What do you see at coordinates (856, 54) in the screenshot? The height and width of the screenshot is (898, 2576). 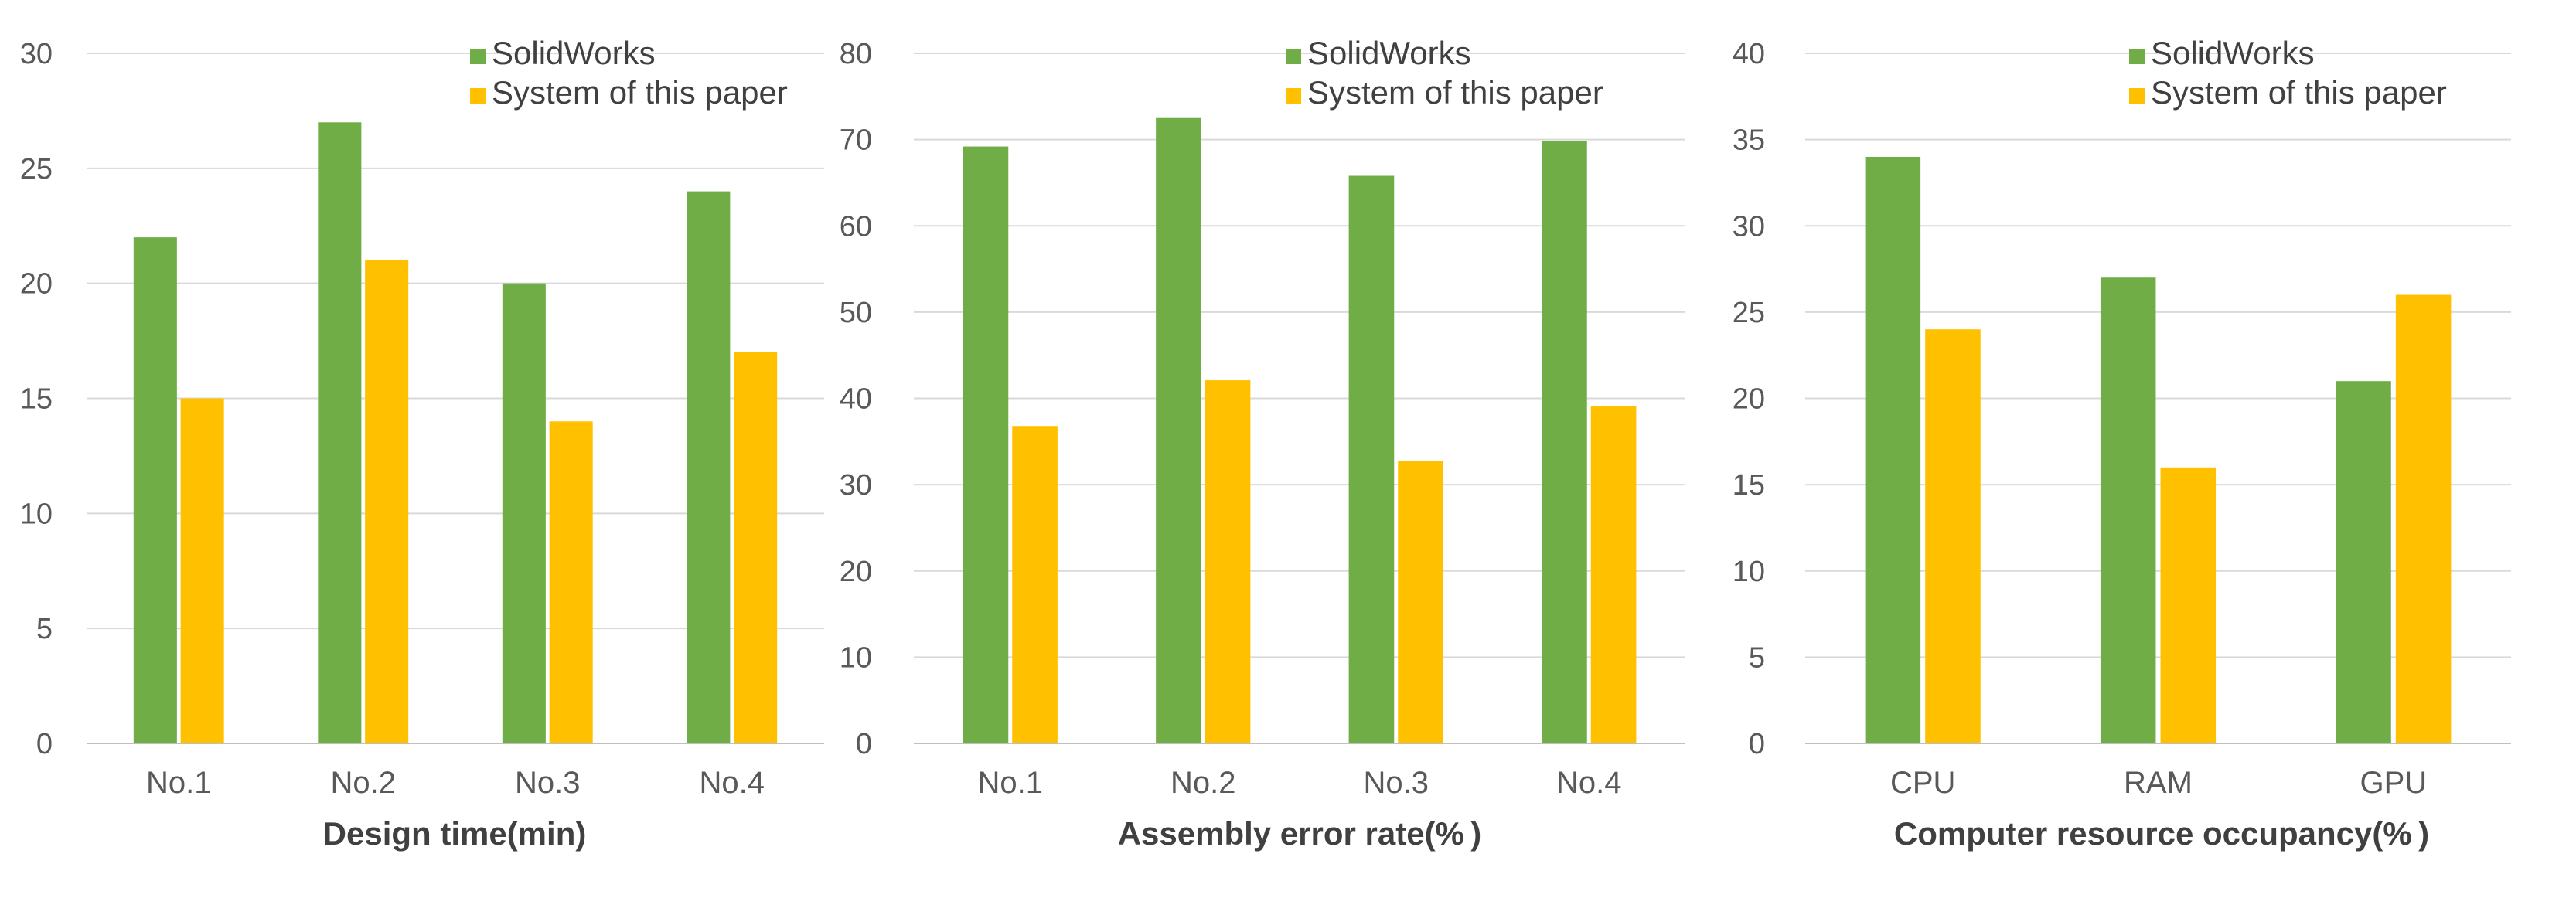 I see `y-tick-label: 80` at bounding box center [856, 54].